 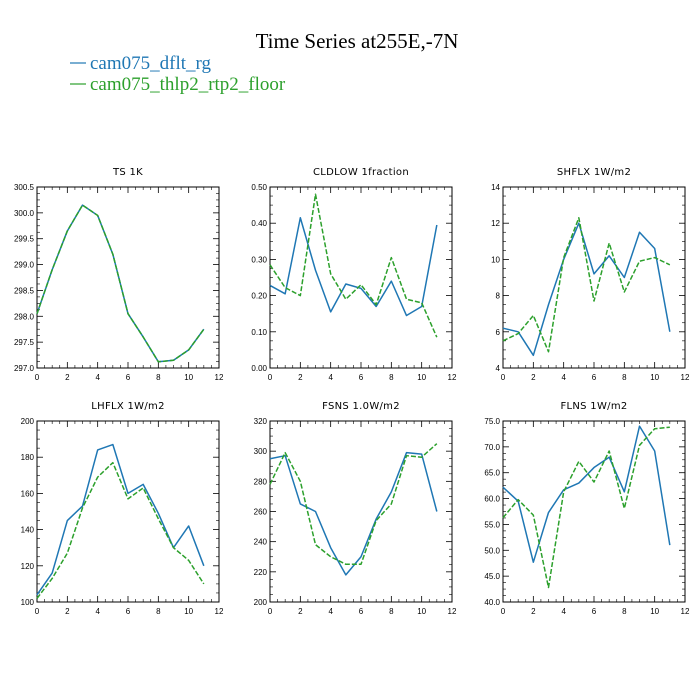 What do you see at coordinates (391, 377) in the screenshot?
I see `x-tick-label-1-4: 8` at bounding box center [391, 377].